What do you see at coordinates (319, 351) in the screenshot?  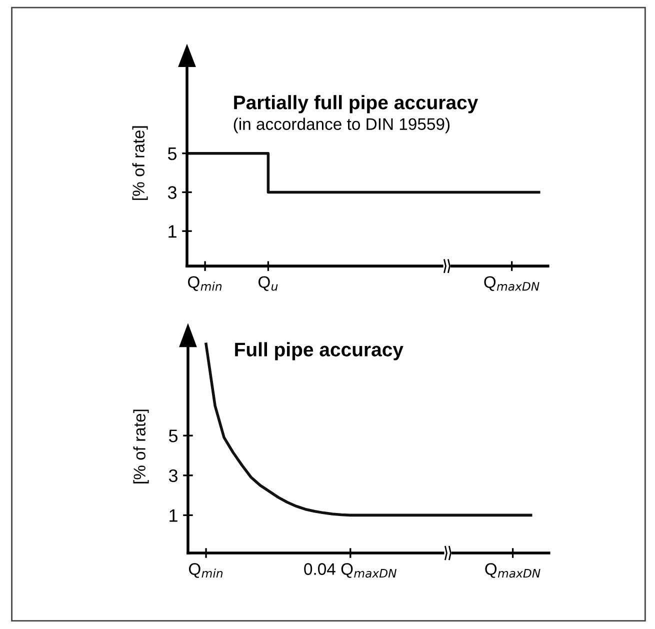 I see `chart-title: Full pipe accuracy` at bounding box center [319, 351].